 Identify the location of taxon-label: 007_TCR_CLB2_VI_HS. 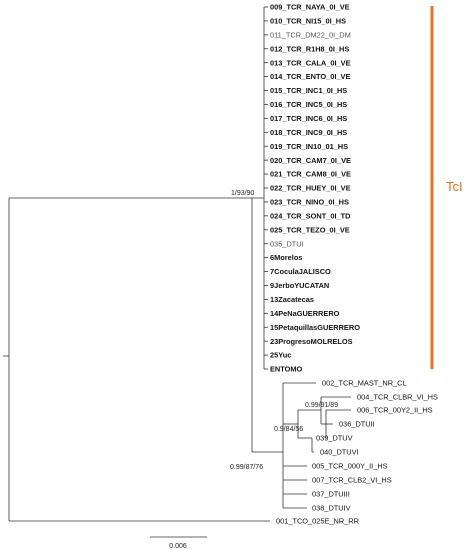
(352, 480).